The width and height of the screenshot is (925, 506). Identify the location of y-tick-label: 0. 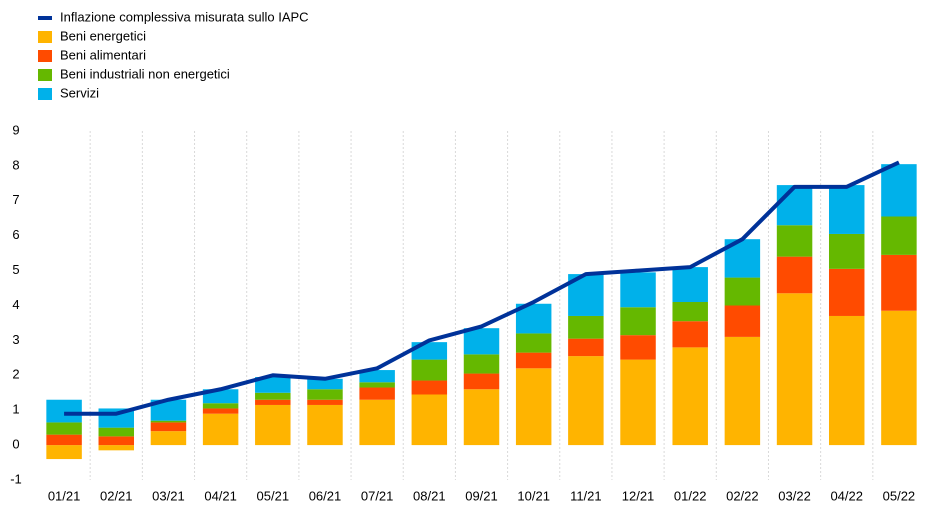
(15, 444).